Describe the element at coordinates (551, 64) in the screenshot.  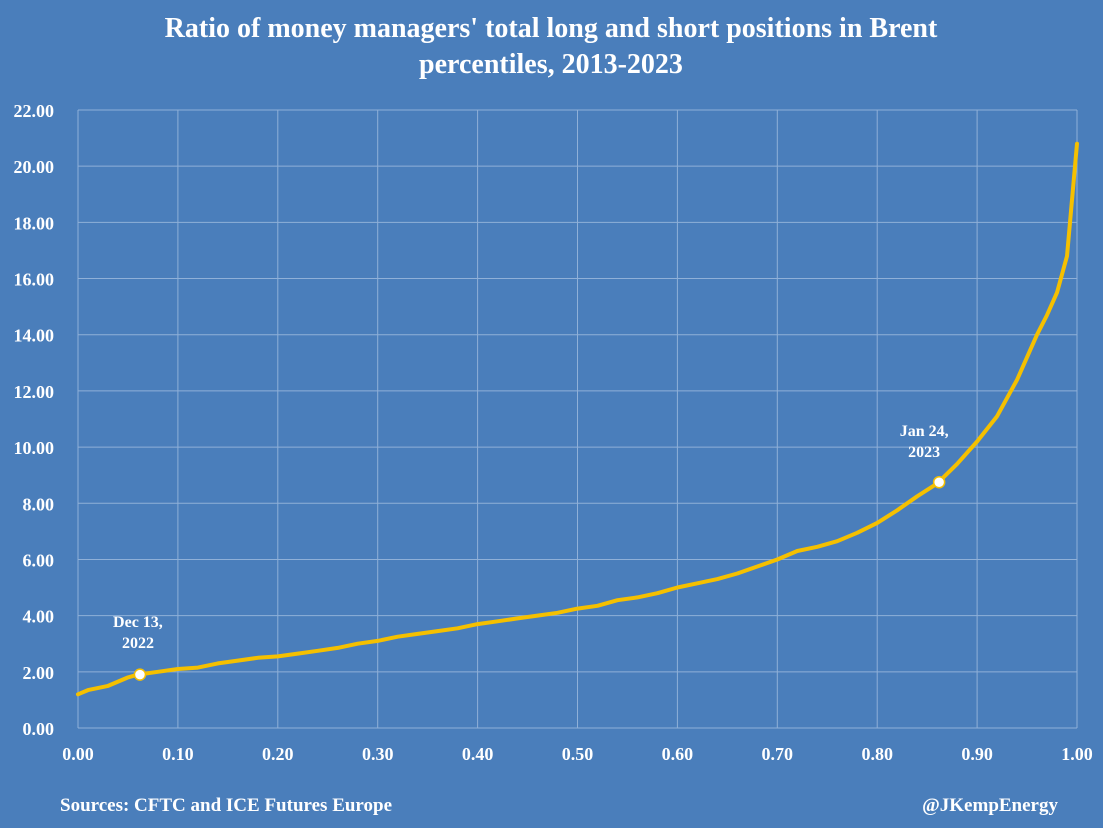
I see `title-line-1: percentiles, 2013-2023` at that location.